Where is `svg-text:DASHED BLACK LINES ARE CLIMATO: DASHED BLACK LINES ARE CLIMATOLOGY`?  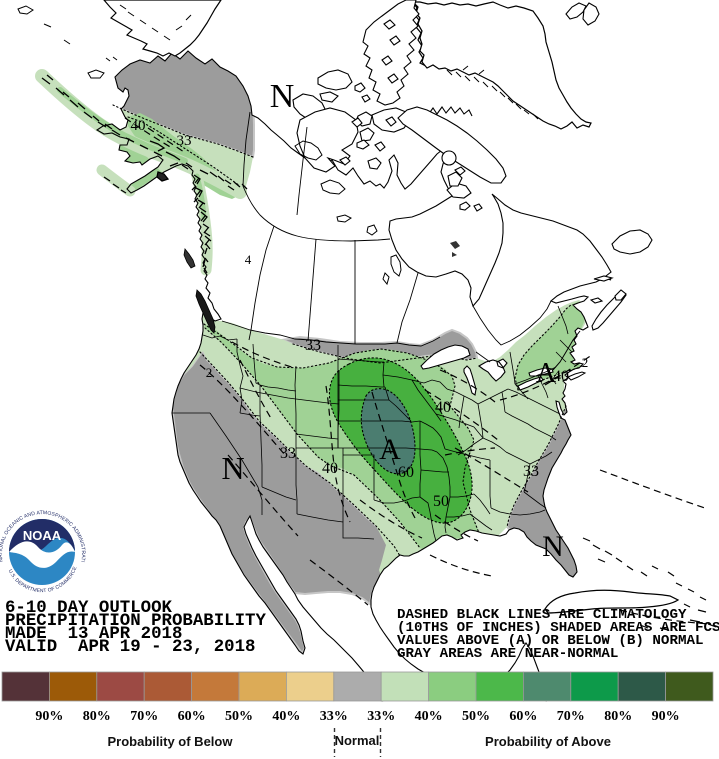 svg-text:DASHED BLACK LINES ARE CLIMATO: DASHED BLACK LINES ARE CLIMATOLOGY is located at coordinates (542, 615).